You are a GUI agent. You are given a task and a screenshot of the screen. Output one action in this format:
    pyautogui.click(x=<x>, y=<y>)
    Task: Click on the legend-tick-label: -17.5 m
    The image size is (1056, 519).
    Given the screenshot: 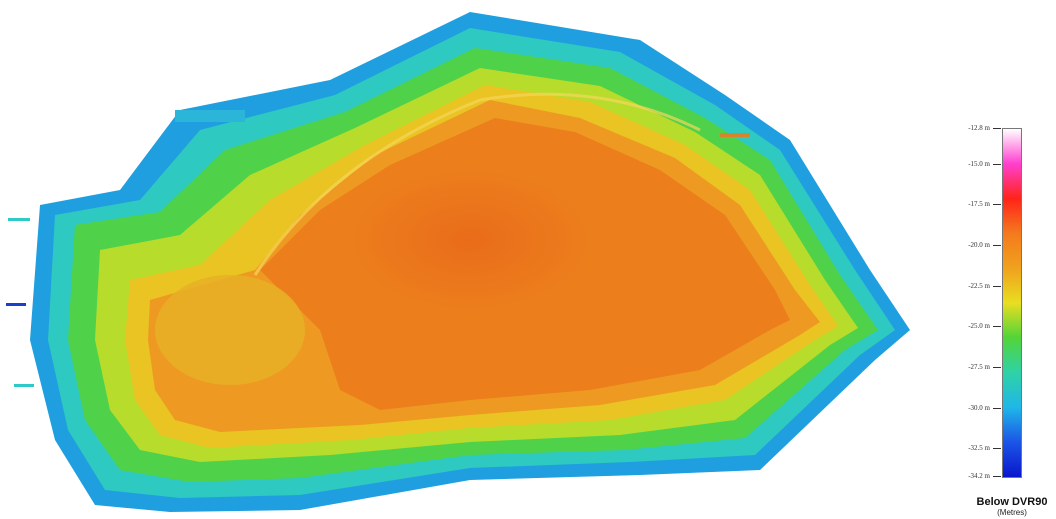 What is the action you would take?
    pyautogui.click(x=979, y=204)
    